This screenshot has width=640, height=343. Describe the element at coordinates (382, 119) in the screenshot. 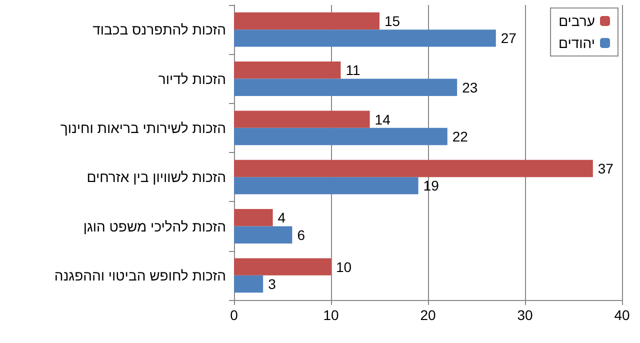

I see `data-label: 14` at that location.